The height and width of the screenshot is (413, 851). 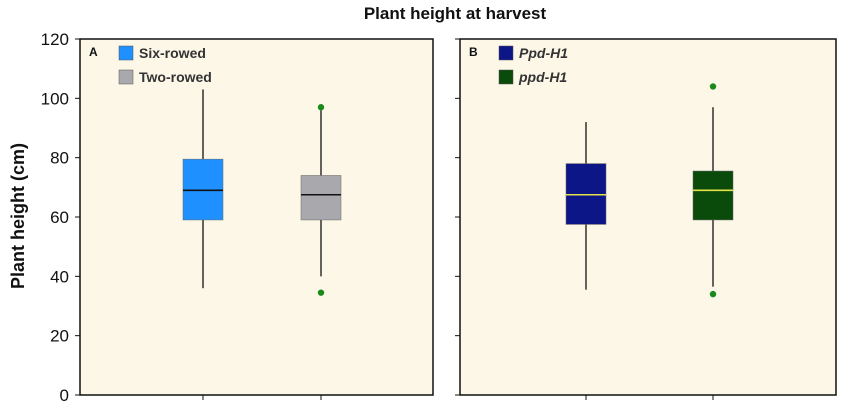 What do you see at coordinates (59, 158) in the screenshot?
I see `y-tick-label: 80` at bounding box center [59, 158].